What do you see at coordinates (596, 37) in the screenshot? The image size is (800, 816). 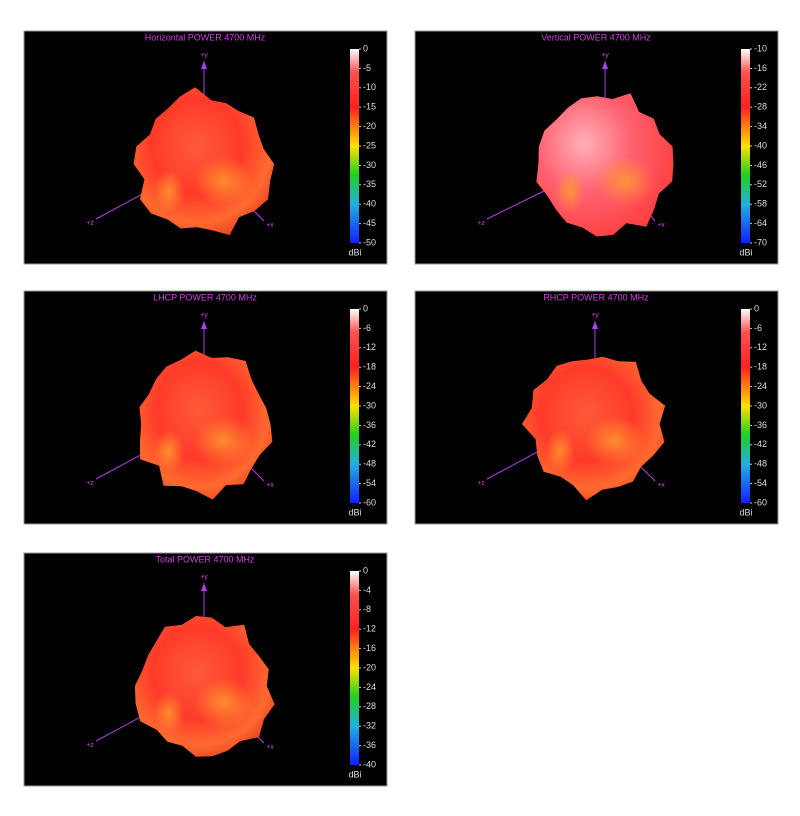 I see `panel-title: Vertical POWER 4700 MHz` at bounding box center [596, 37].